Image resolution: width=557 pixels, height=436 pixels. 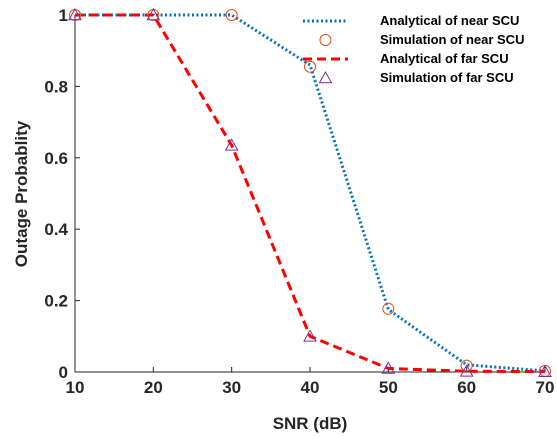 I want to click on x-axis-title: SNR (dB), so click(x=310, y=423).